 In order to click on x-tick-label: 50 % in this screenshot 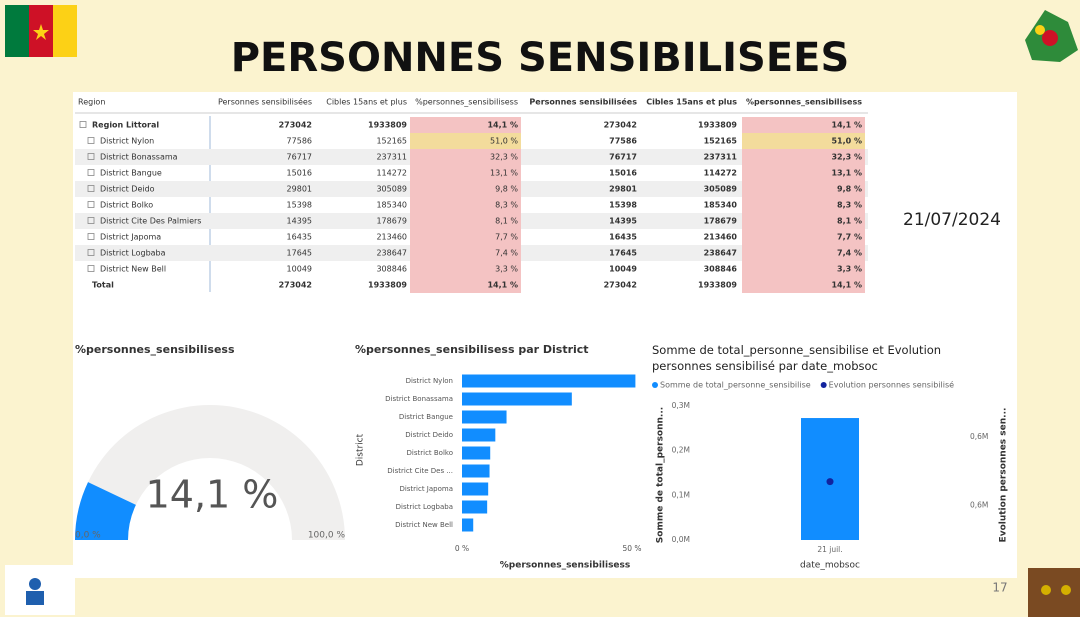, I will do `click(631, 548)`.